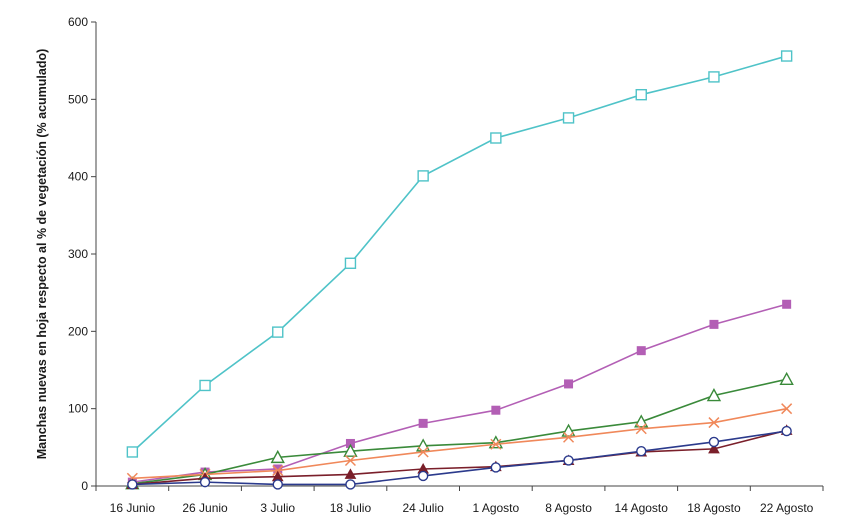 The image size is (846, 524). Describe the element at coordinates (78, 254) in the screenshot. I see `y-tick-label: 300` at that location.